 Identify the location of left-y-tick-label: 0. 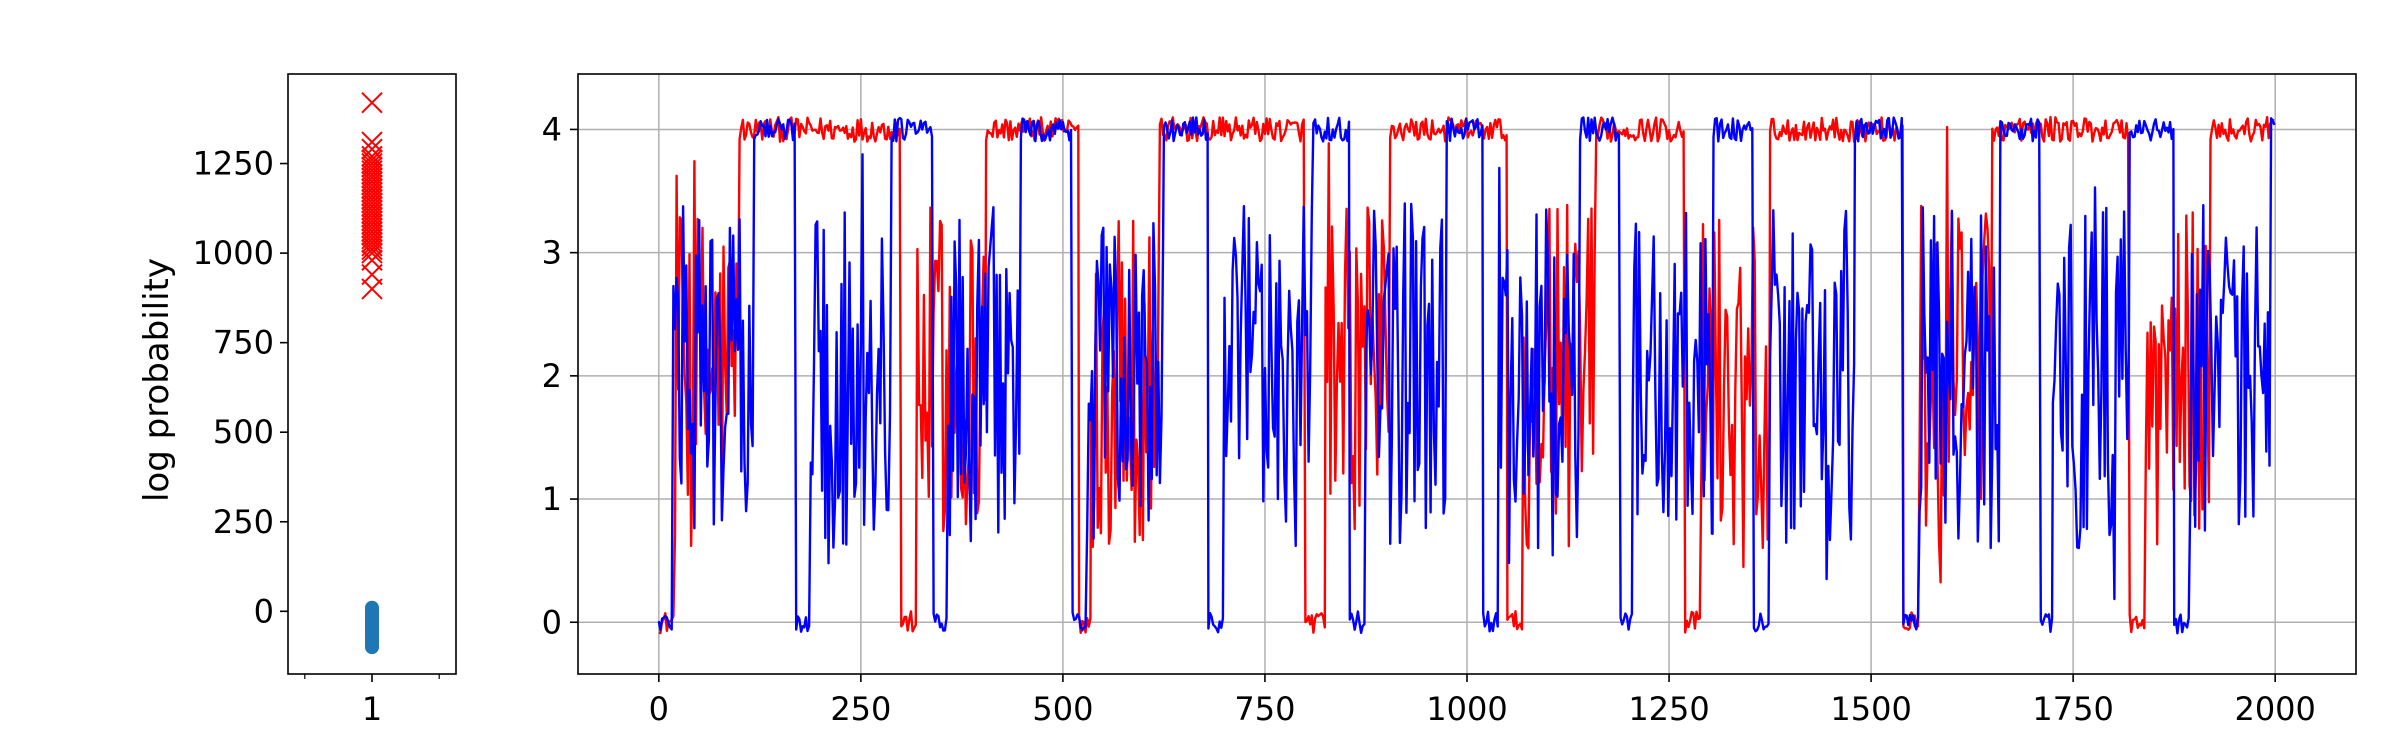
(264, 611).